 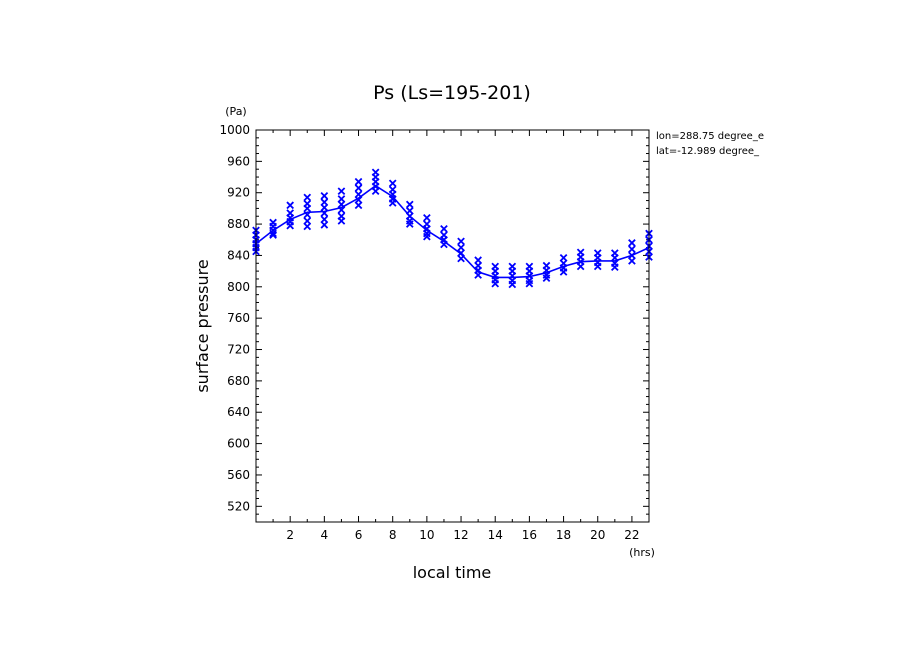 What do you see at coordinates (631, 535) in the screenshot?
I see `x-tick-label: 22` at bounding box center [631, 535].